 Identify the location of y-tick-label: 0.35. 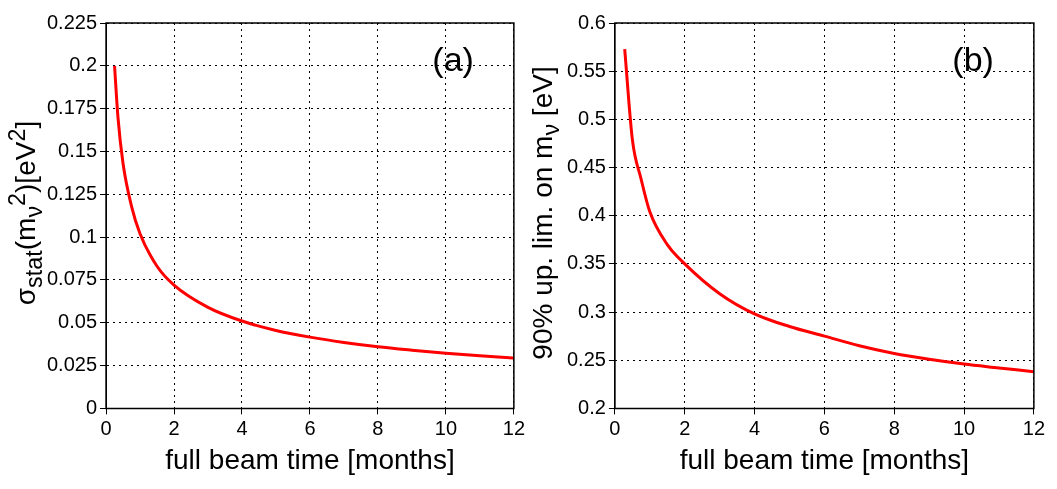
(586, 262).